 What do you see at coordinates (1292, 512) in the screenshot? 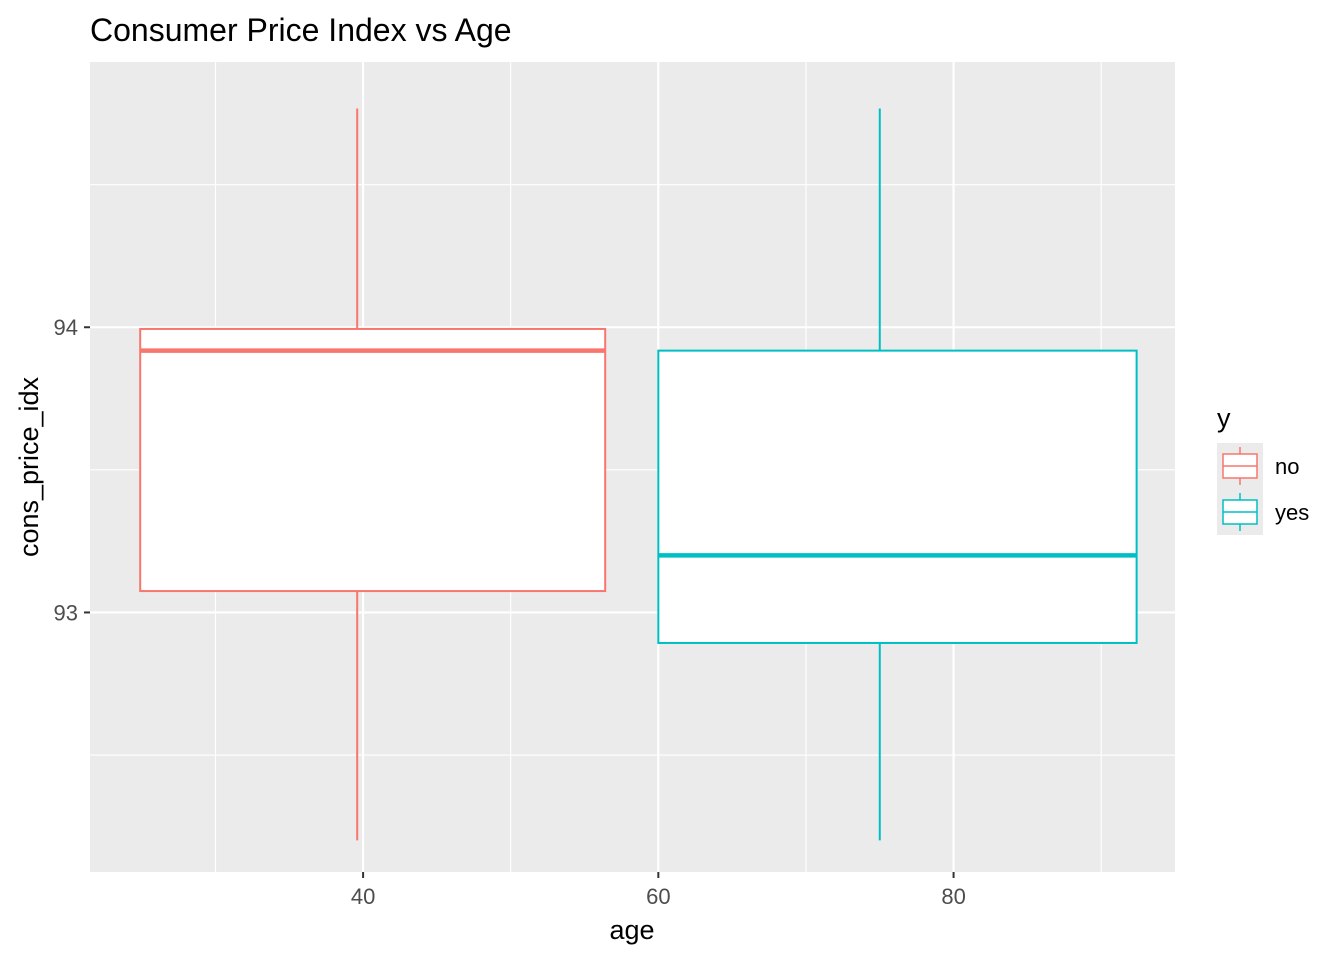
I see `legend-label: yes` at bounding box center [1292, 512].